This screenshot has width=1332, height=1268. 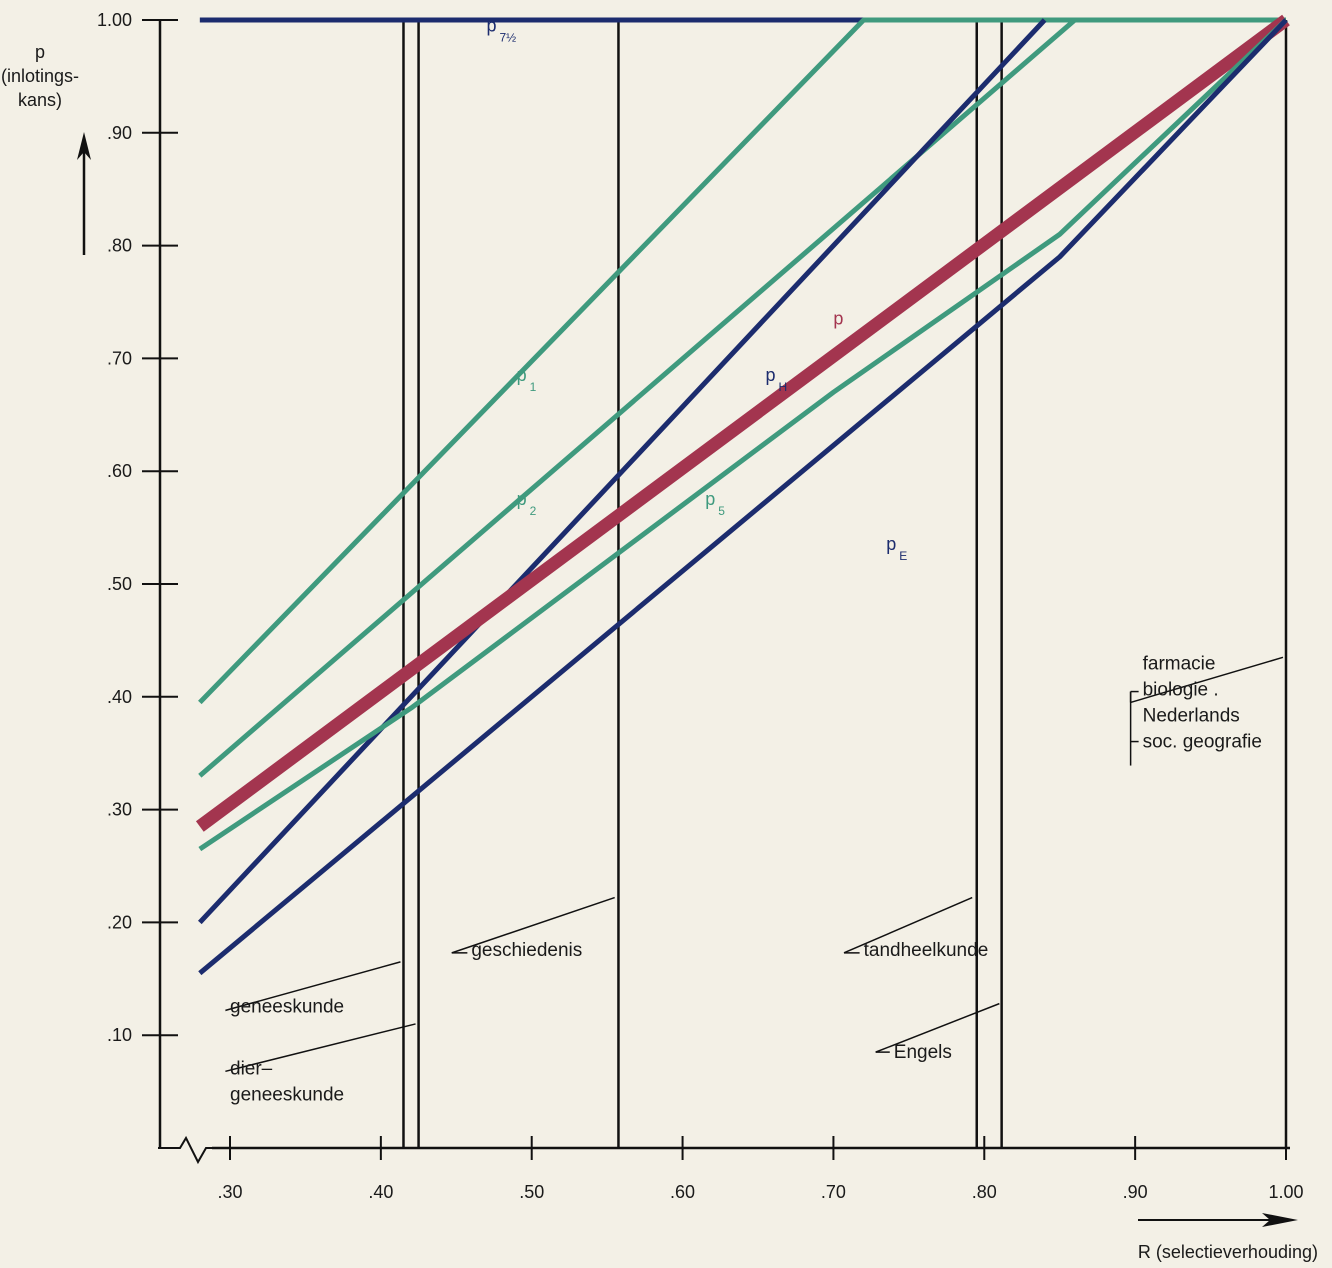 I want to click on y-axis-title-line: kans), so click(x=40, y=100).